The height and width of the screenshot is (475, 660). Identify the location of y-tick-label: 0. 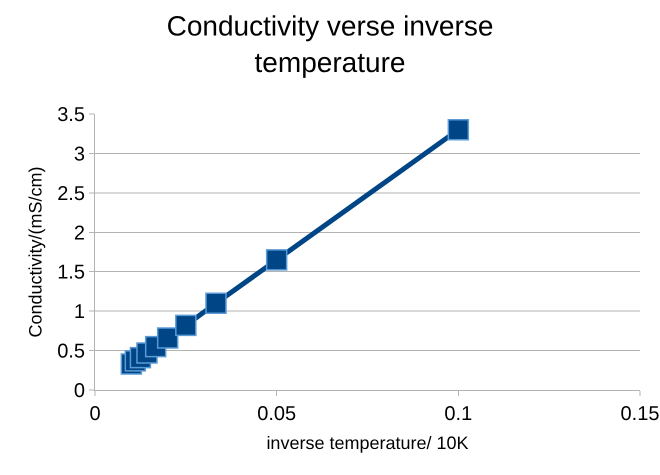
(79, 391).